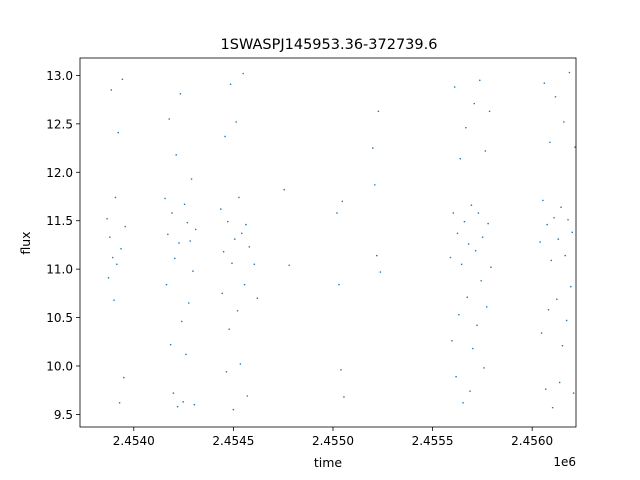 This screenshot has height=480, width=640. What do you see at coordinates (59, 76) in the screenshot?
I see `y-tick-label: 13.0` at bounding box center [59, 76].